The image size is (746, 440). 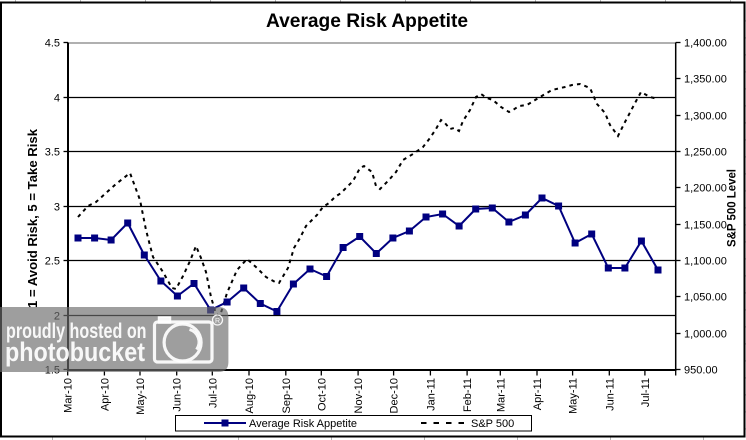 What do you see at coordinates (705, 298) in the screenshot?
I see `svg-text: 1,050.00` at bounding box center [705, 298].